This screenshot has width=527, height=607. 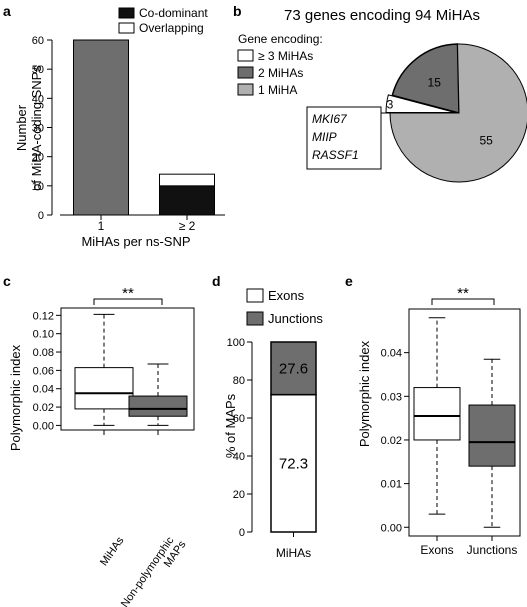 I want to click on panel-c-ytick-label: 0.02, so click(x=43, y=408).